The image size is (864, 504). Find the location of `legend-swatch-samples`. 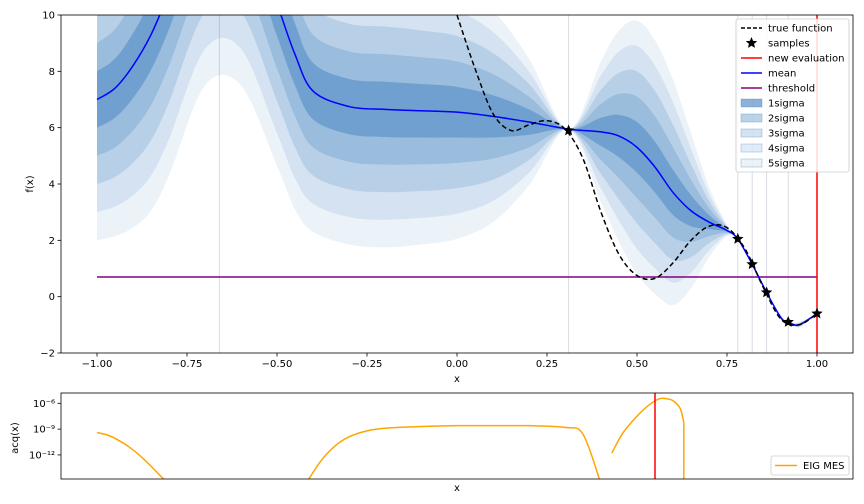

legend-swatch-samples is located at coordinates (751, 42).